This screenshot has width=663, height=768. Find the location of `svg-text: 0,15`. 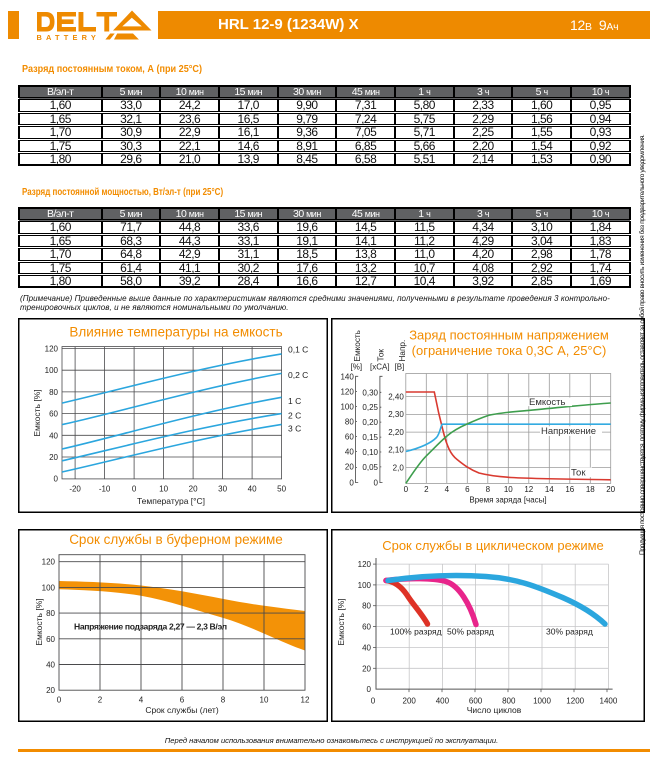

svg-text: 0,15 is located at coordinates (370, 437).